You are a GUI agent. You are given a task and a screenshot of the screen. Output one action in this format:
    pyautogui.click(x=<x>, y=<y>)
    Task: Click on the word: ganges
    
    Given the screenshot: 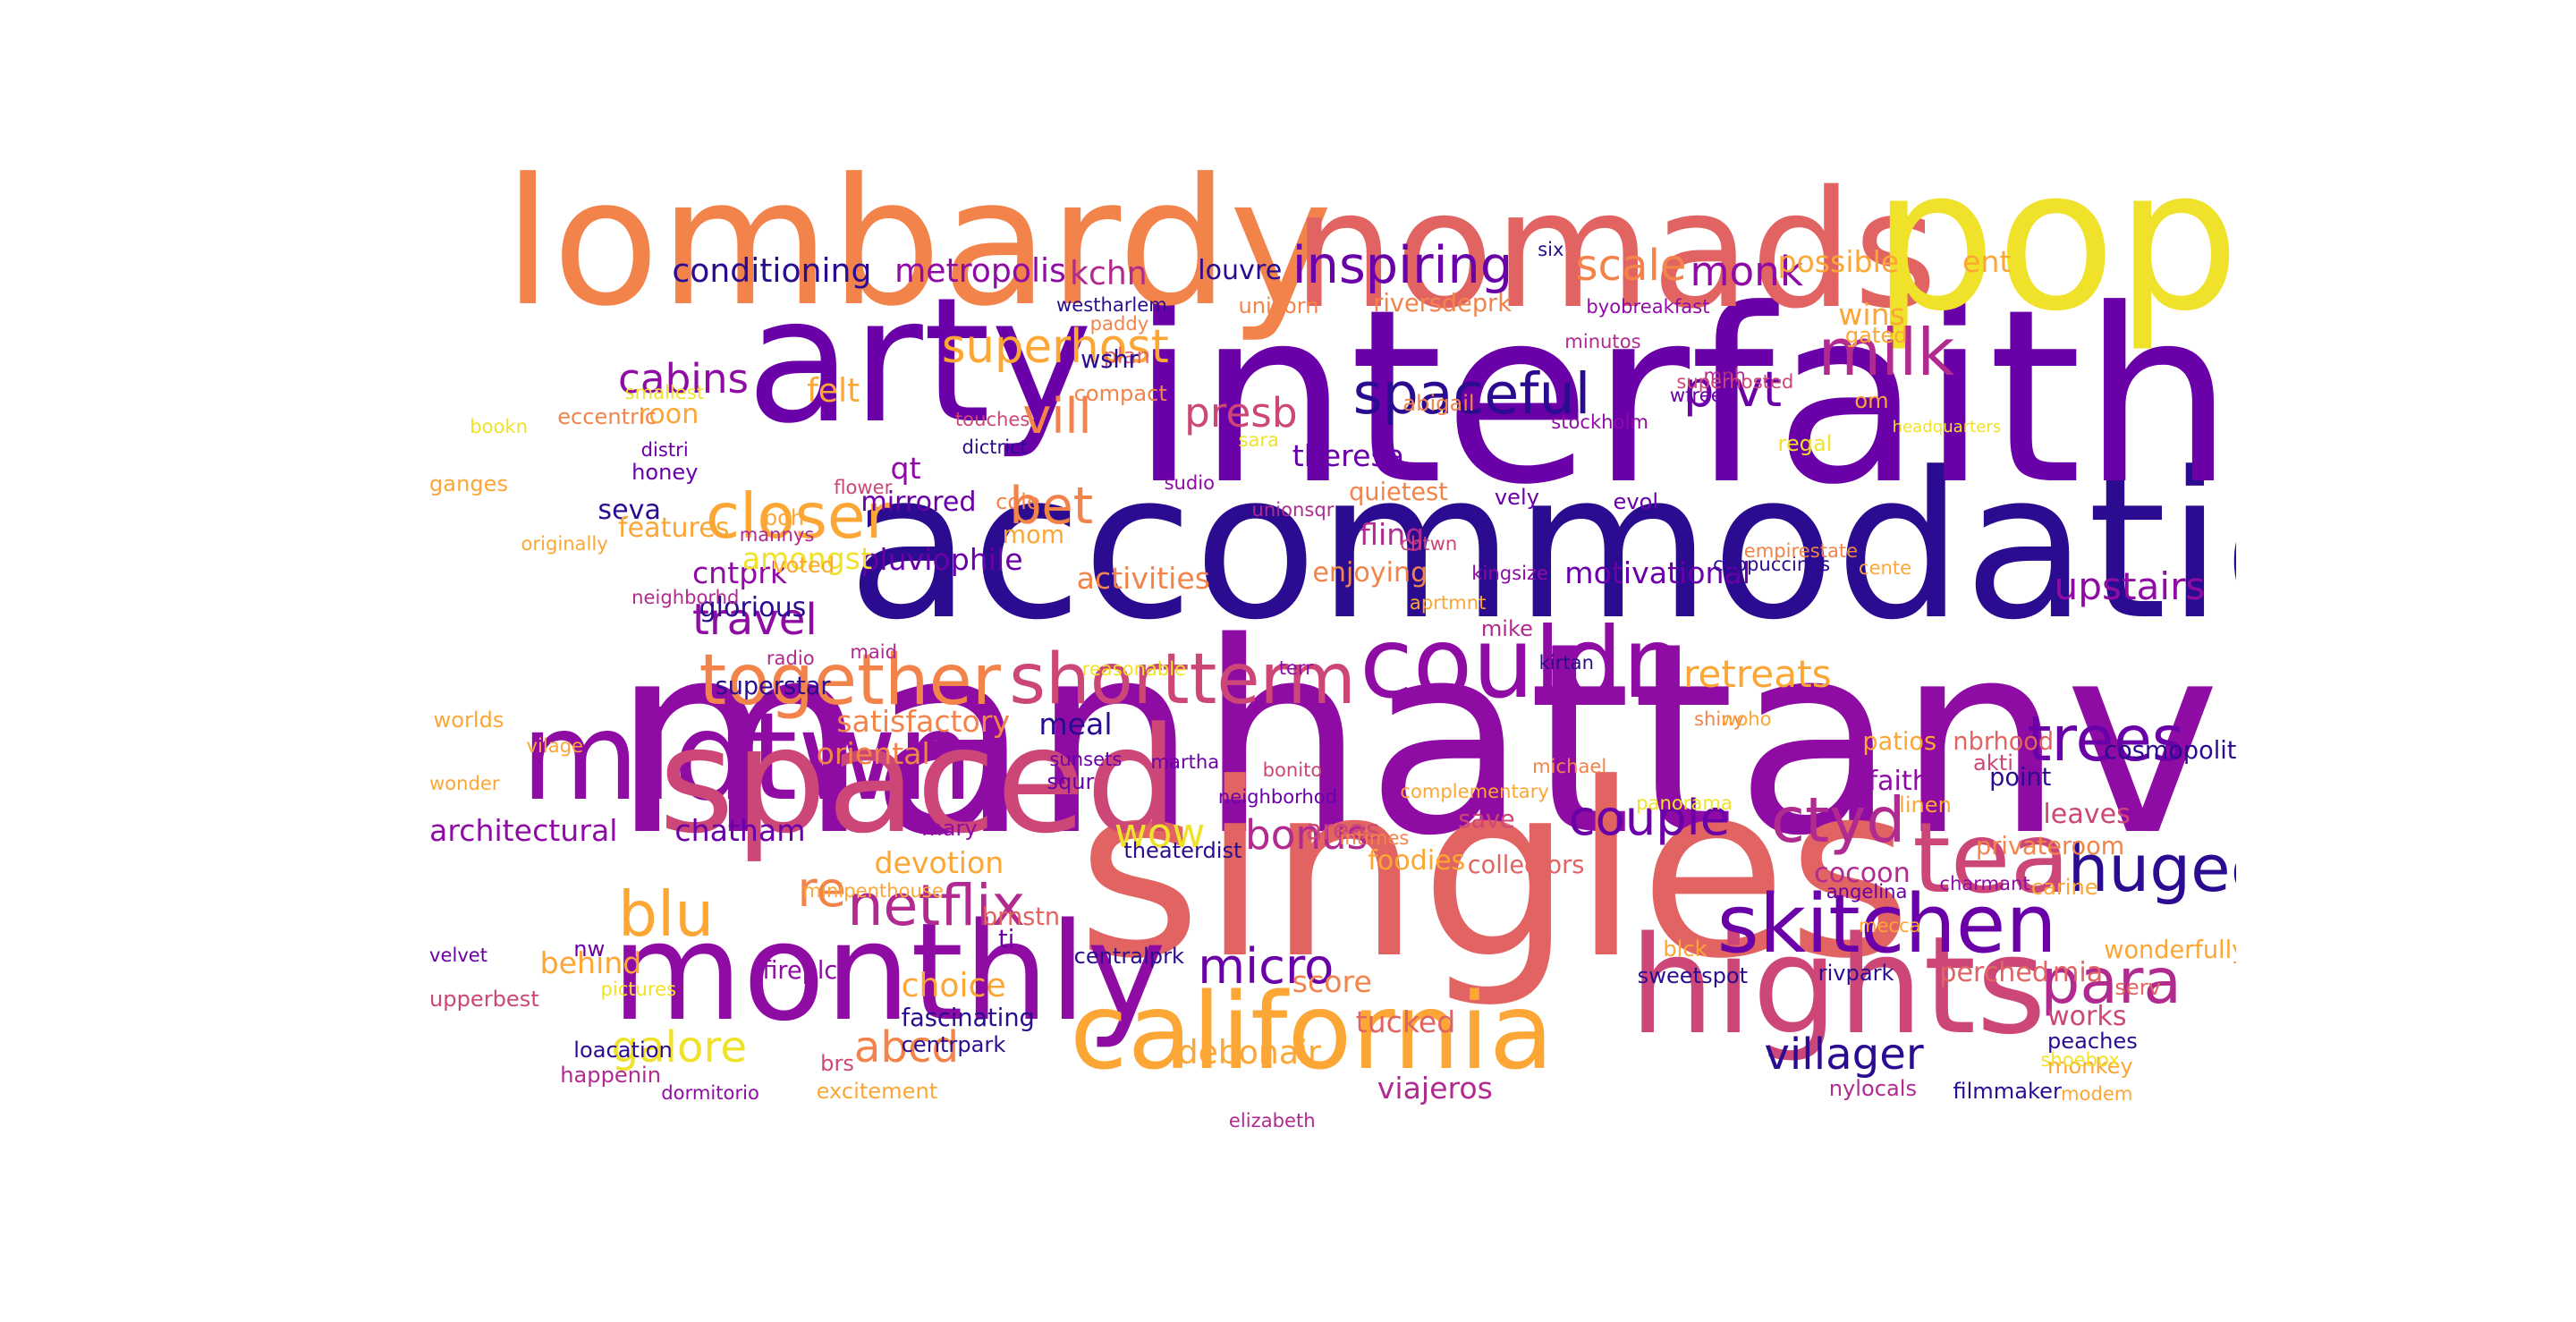 What is the action you would take?
    pyautogui.click(x=469, y=484)
    